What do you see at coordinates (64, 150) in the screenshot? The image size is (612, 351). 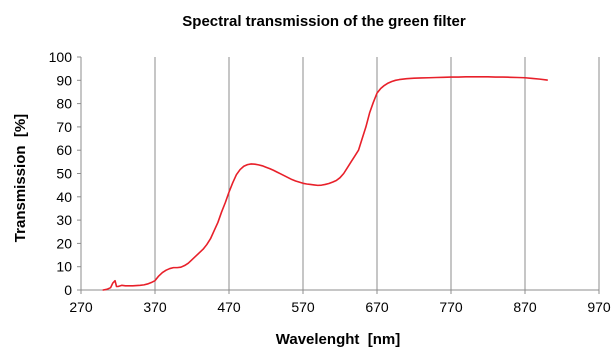 I see `y-tick-label: 60` at bounding box center [64, 150].